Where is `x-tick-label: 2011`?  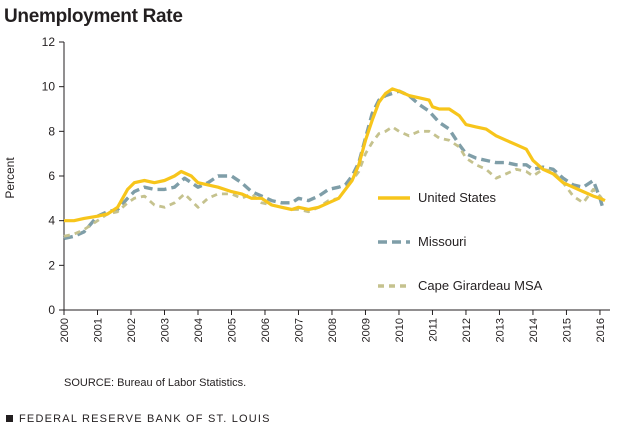 x-tick-label: 2011 is located at coordinates (433, 330).